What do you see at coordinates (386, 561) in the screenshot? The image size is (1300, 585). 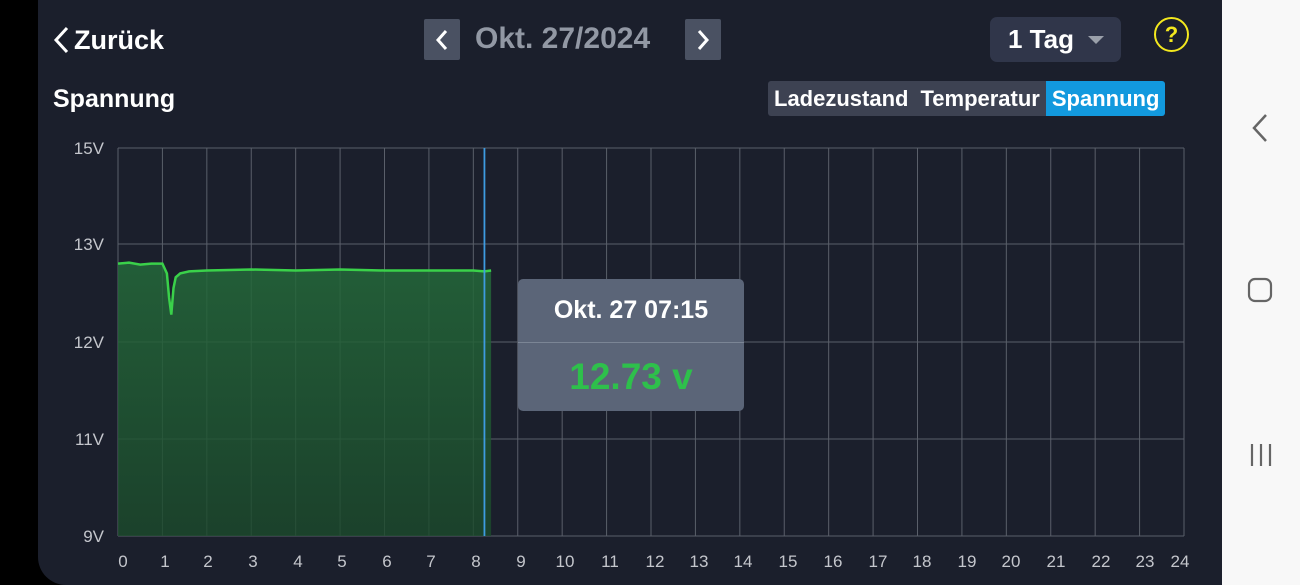 I see `x-tick-label: 6` at bounding box center [386, 561].